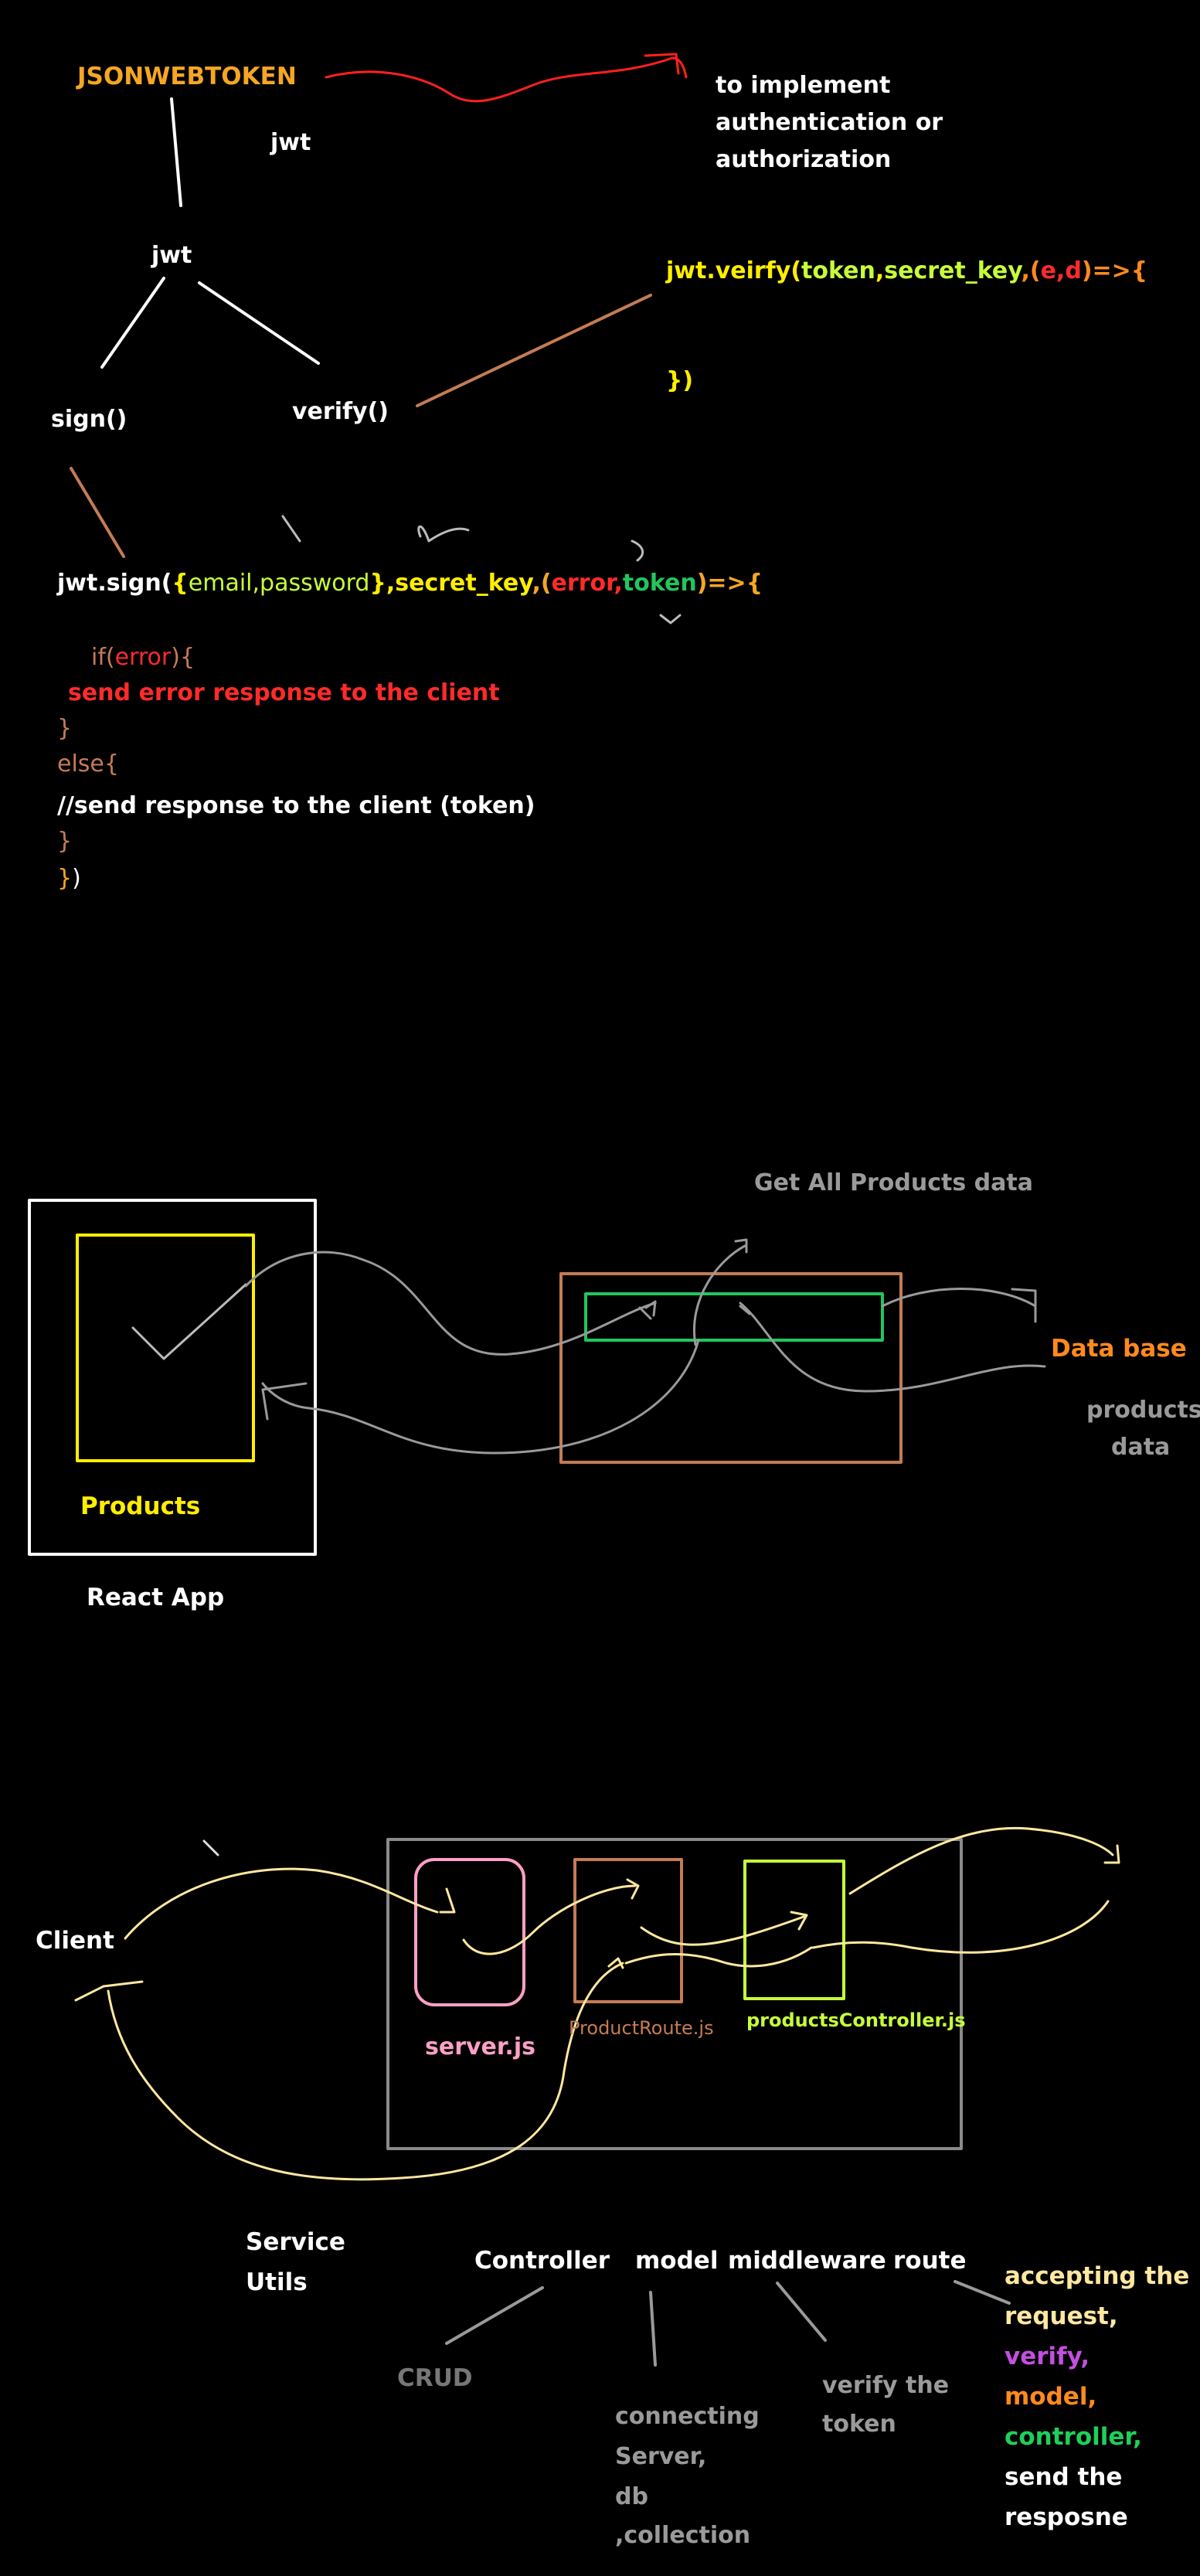 The width and height of the screenshot is (1200, 2576). I want to click on sign-code-error: error, so click(582, 583).